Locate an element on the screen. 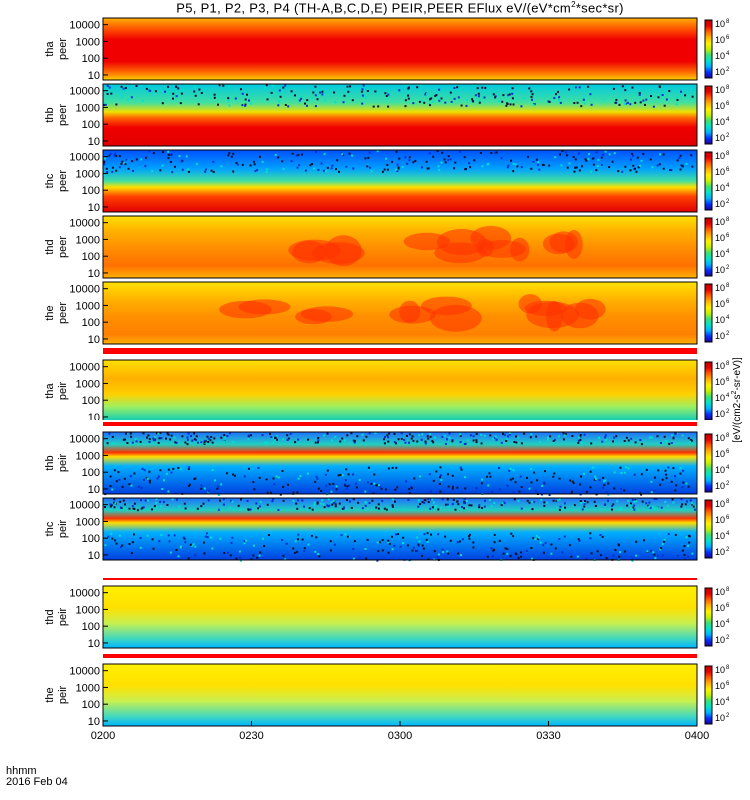 The height and width of the screenshot is (800, 750). title-suffix: *sec*sr) is located at coordinates (599, 8).